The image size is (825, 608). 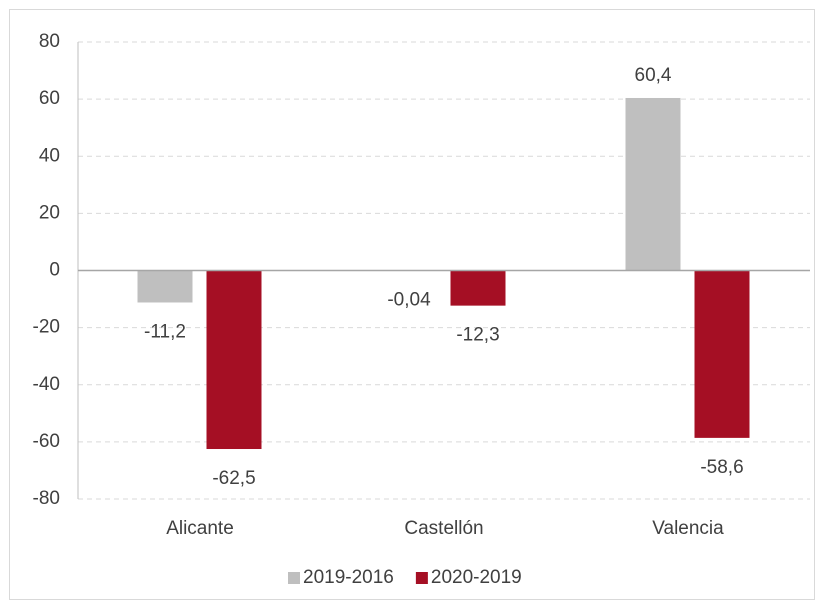 What do you see at coordinates (653, 75) in the screenshot?
I see `data-label: 60,4` at bounding box center [653, 75].